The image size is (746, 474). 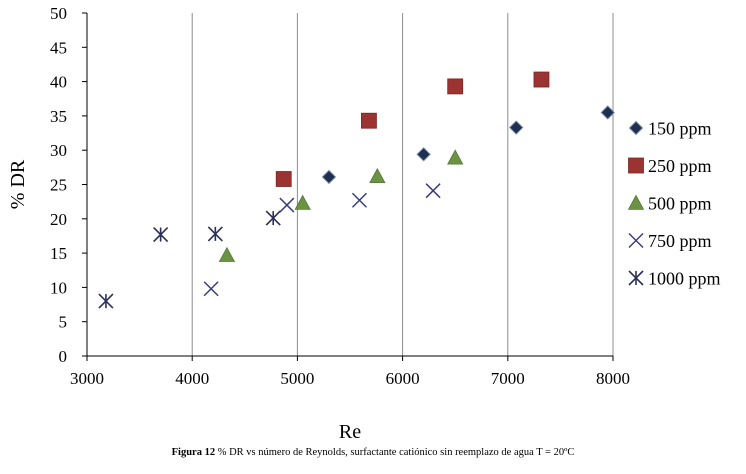 What do you see at coordinates (192, 378) in the screenshot?
I see `x-tick-label: 4000` at bounding box center [192, 378].